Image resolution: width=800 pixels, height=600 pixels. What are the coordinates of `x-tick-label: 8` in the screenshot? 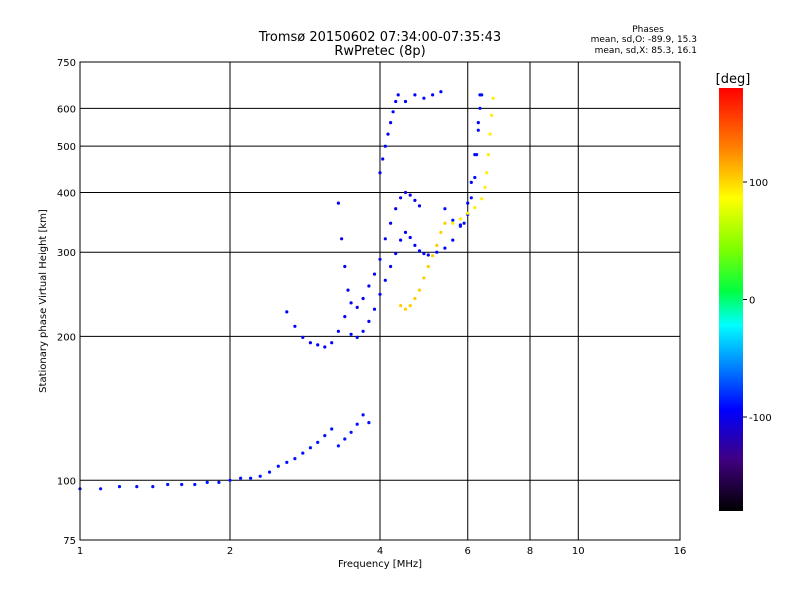 It's located at (530, 551).